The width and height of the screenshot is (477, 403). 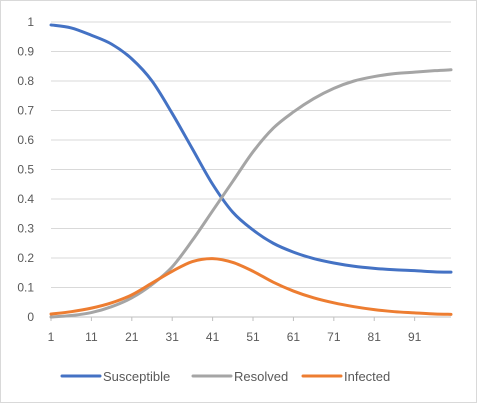 I want to click on x-tick-label: 21, so click(x=132, y=337).